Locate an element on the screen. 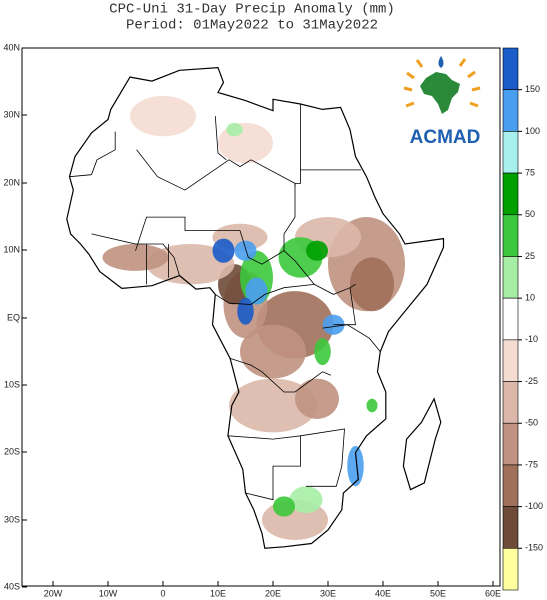 This screenshot has width=547, height=600. colorbar-label: 25 is located at coordinates (530, 256).